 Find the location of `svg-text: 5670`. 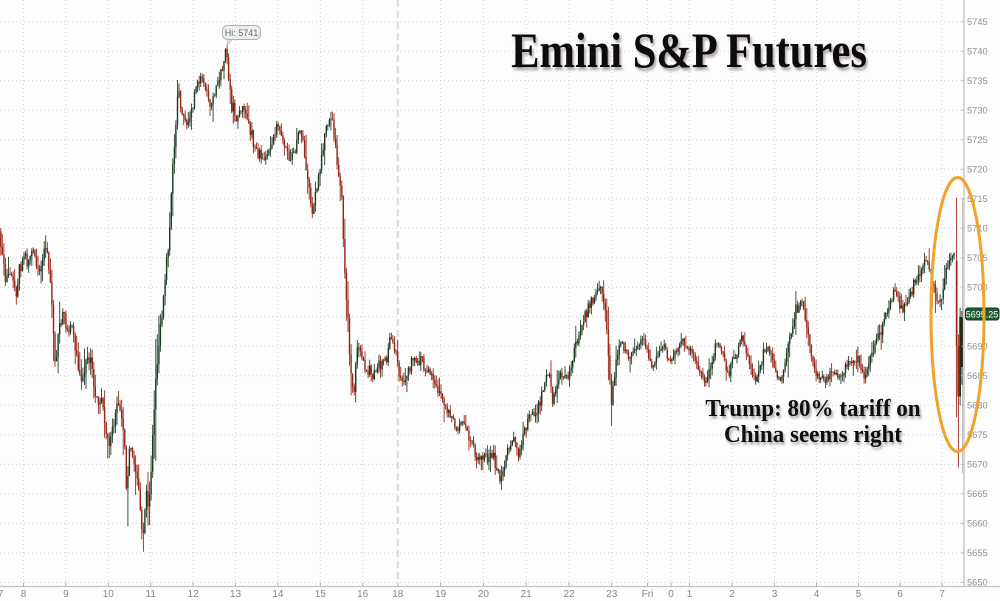

svg-text: 5670 is located at coordinates (977, 465).